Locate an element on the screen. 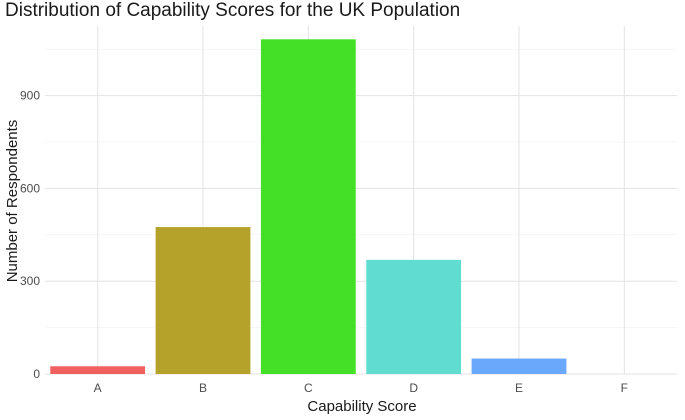  x-axis-ticks: A B C D E F is located at coordinates (361, 388).